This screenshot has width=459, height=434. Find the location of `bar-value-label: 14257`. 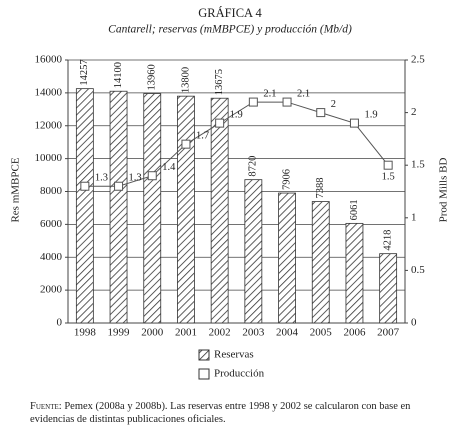

bar-value-label: 14257 is located at coordinates (84, 72).